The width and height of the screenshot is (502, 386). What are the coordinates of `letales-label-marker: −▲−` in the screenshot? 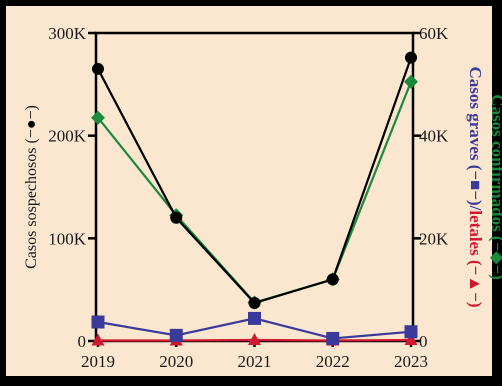 It's located at (475, 284).